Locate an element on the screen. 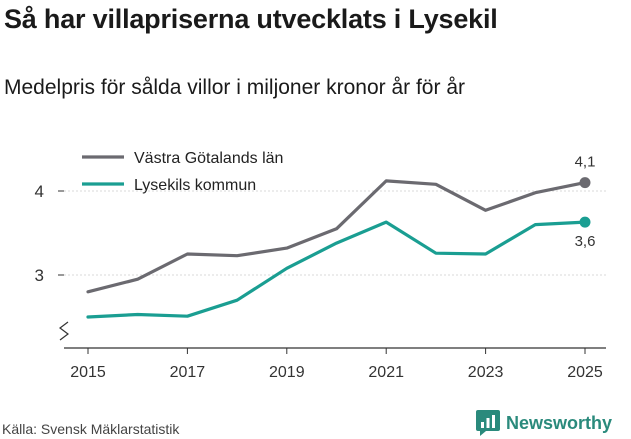  x-tick-label: 2019 is located at coordinates (287, 372).